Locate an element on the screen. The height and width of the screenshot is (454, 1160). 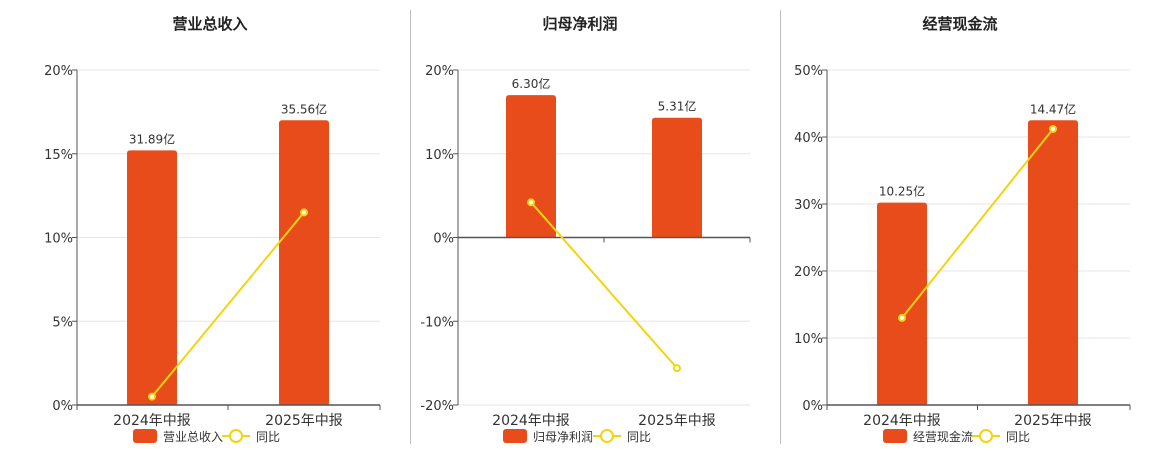
bar-value-label: 35.56亿 is located at coordinates (304, 108).